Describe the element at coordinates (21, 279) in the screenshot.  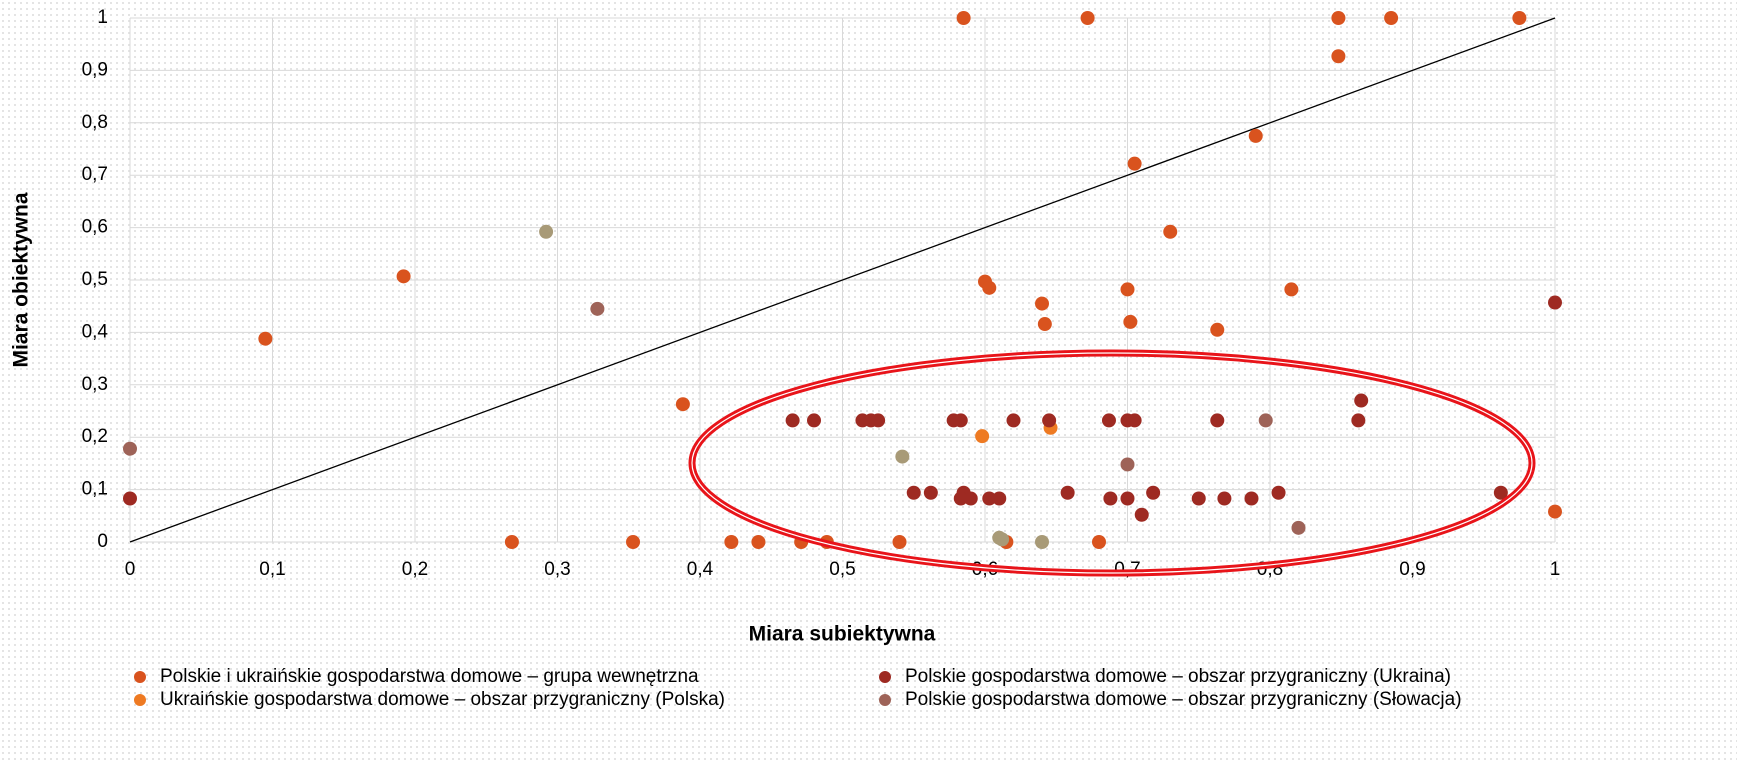
I see `y-axis-title: Miara obiektywna` at that location.